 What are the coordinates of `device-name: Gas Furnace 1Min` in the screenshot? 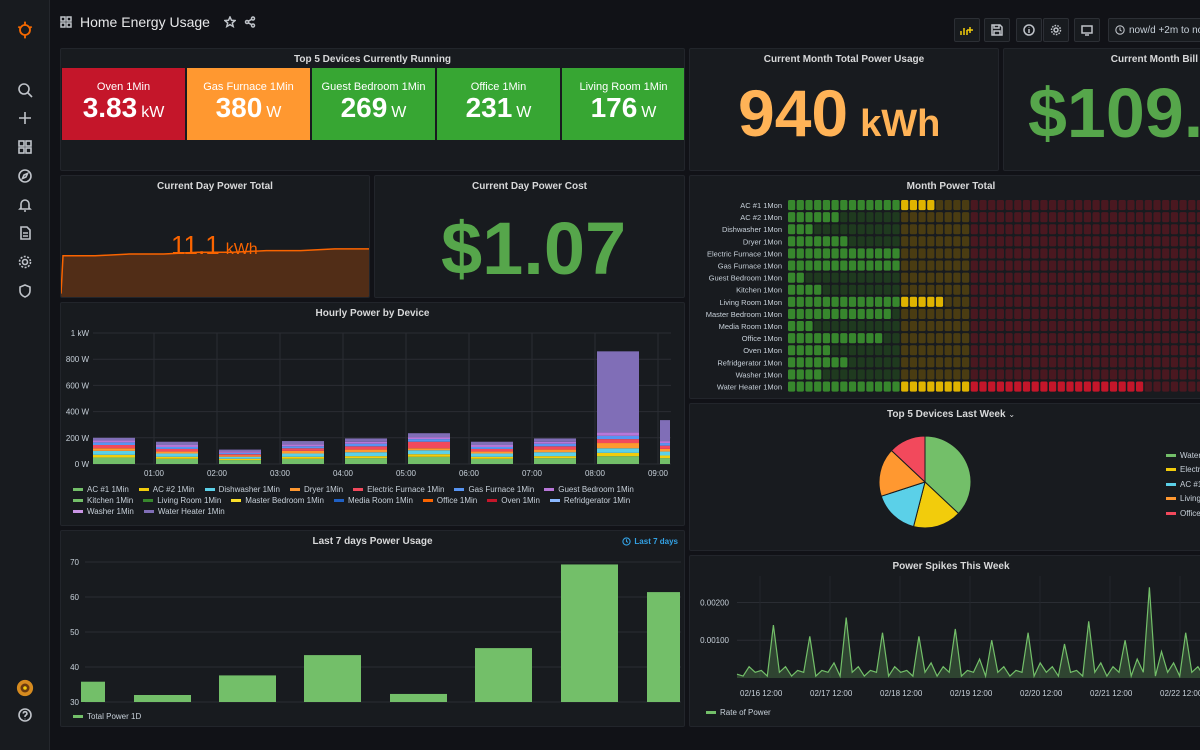 It's located at (248, 86).